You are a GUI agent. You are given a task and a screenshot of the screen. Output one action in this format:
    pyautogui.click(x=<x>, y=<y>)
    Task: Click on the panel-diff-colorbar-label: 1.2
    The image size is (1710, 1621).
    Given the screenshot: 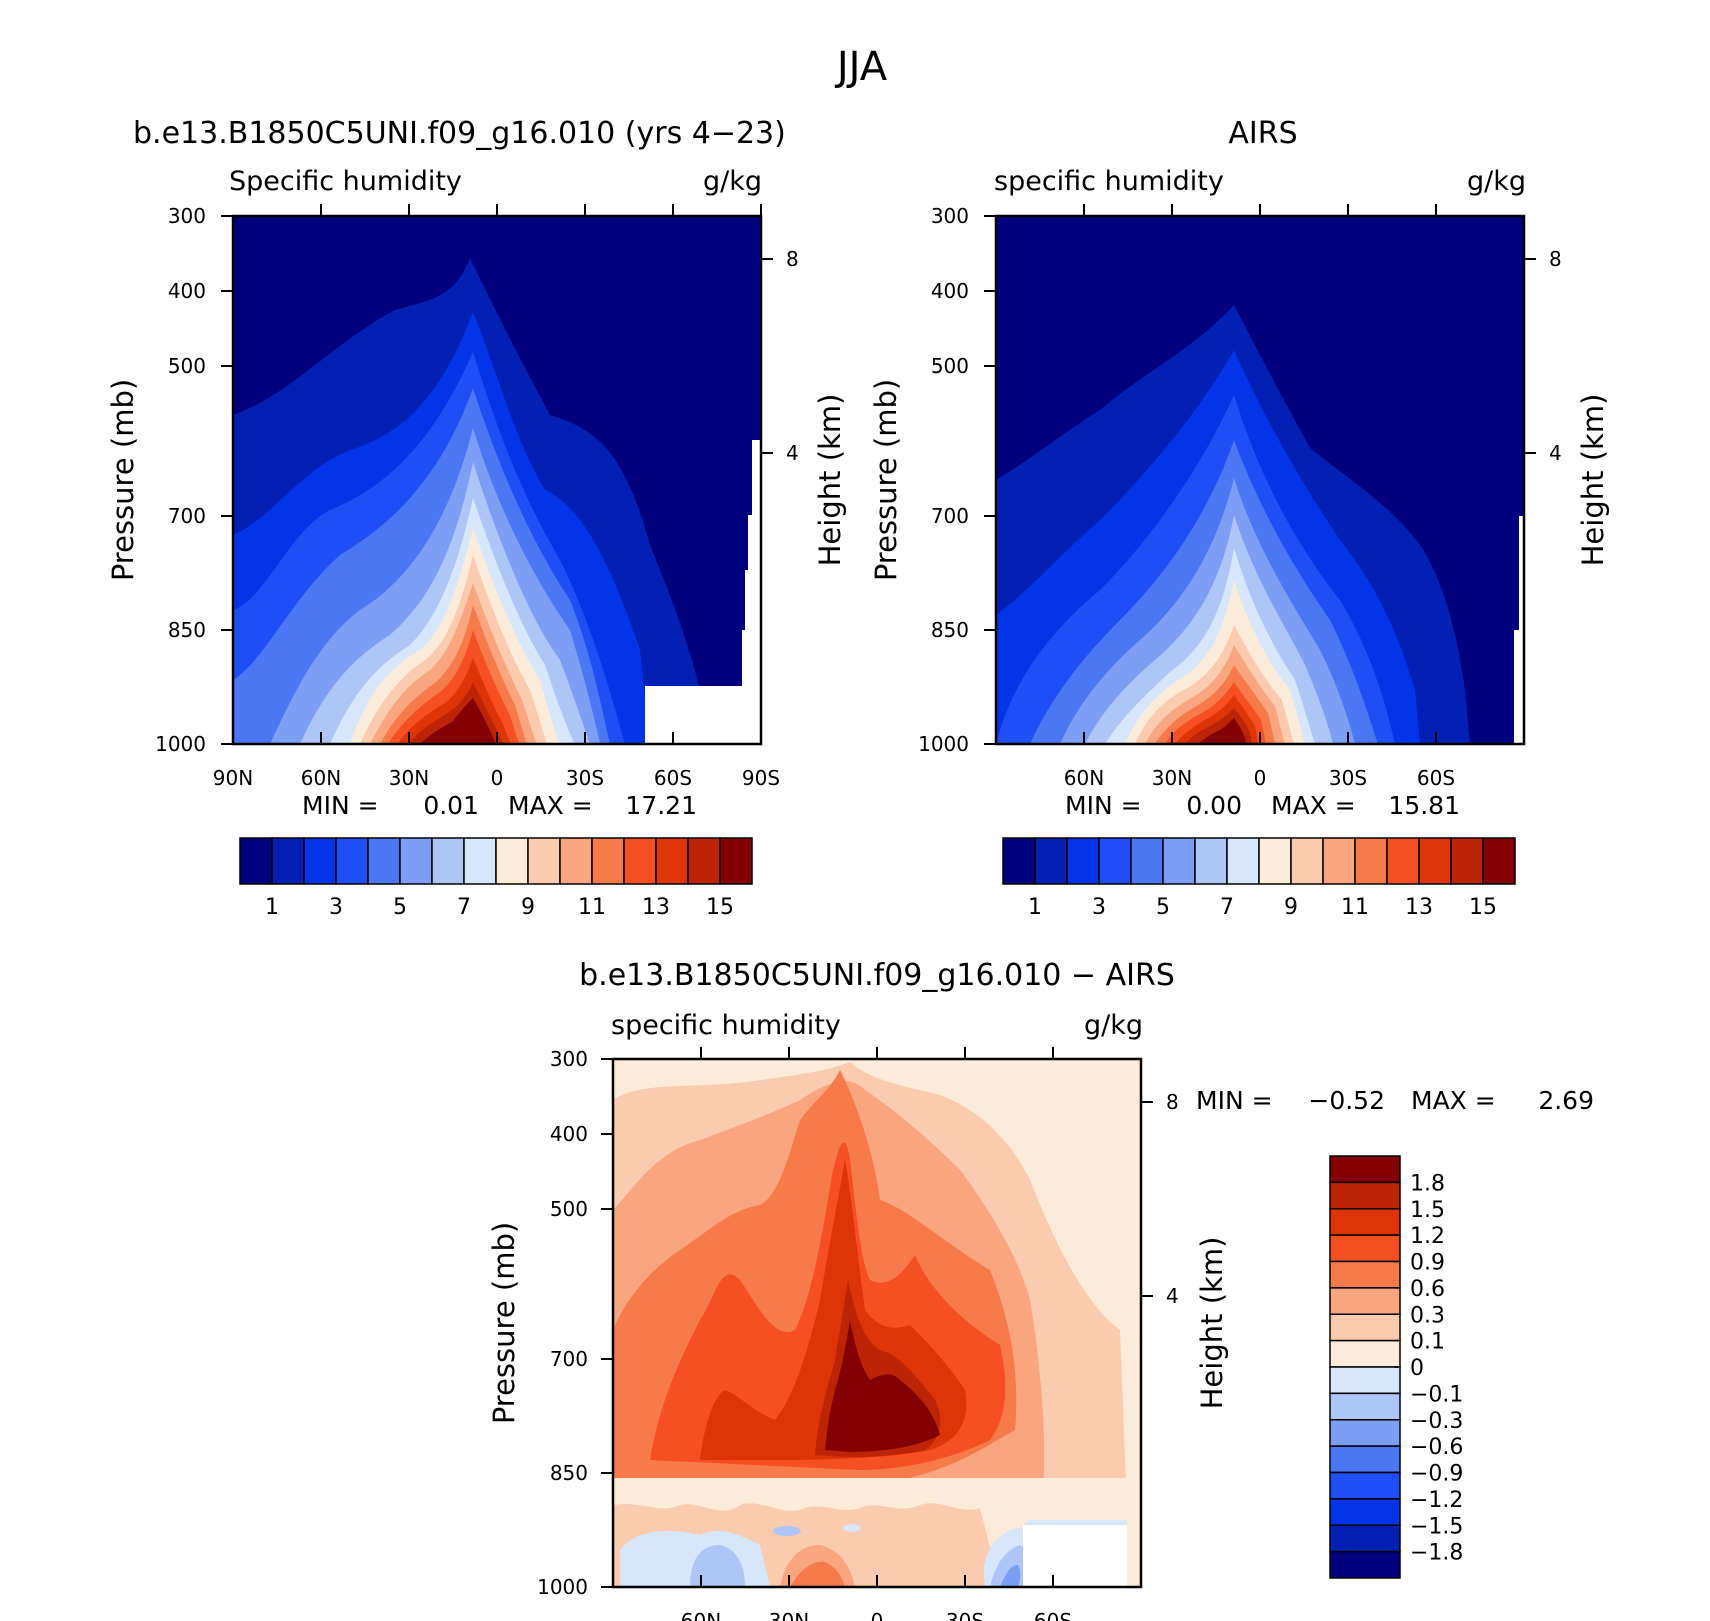 What is the action you would take?
    pyautogui.click(x=1427, y=1236)
    